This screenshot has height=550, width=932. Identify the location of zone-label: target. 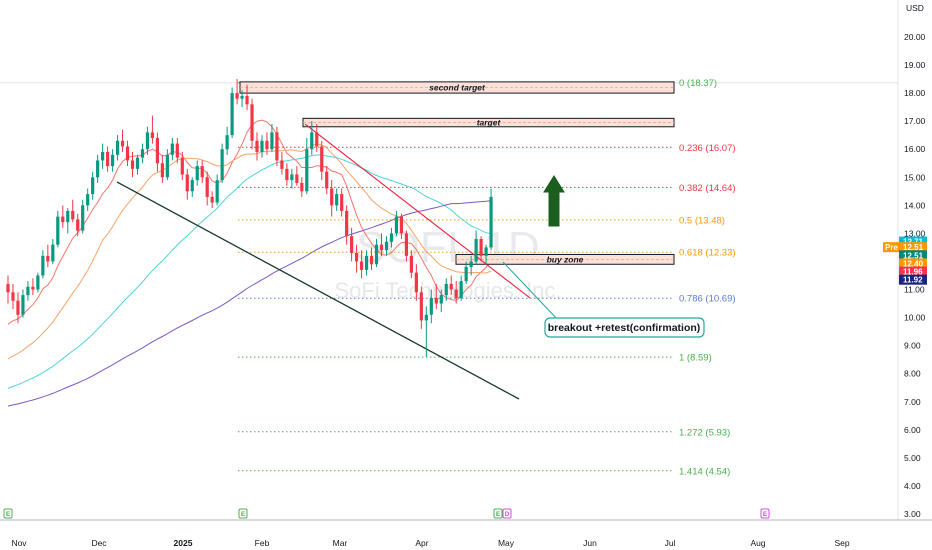
(489, 123).